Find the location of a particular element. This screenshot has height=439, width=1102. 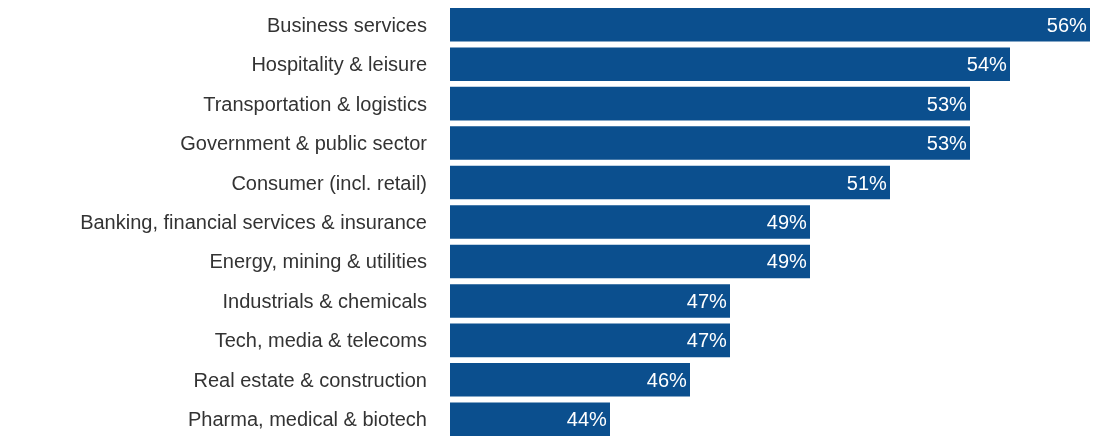

y-tick-label: Pharma, medical & biotech is located at coordinates (307, 419).